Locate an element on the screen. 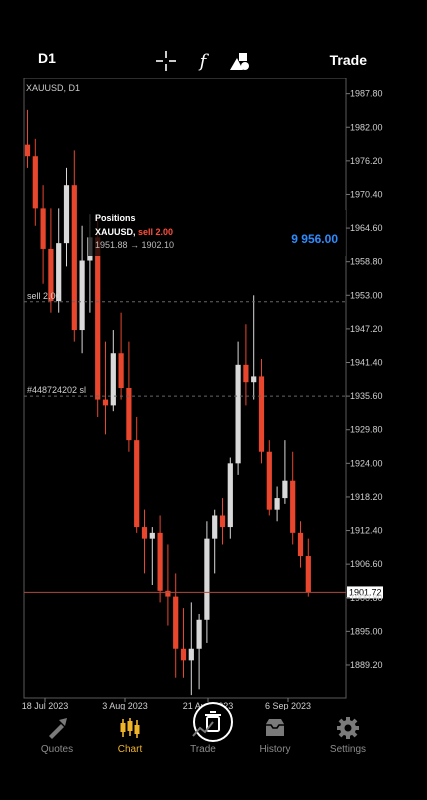 This screenshot has width=427, height=800. tab-settings-label: Settings is located at coordinates (348, 749).